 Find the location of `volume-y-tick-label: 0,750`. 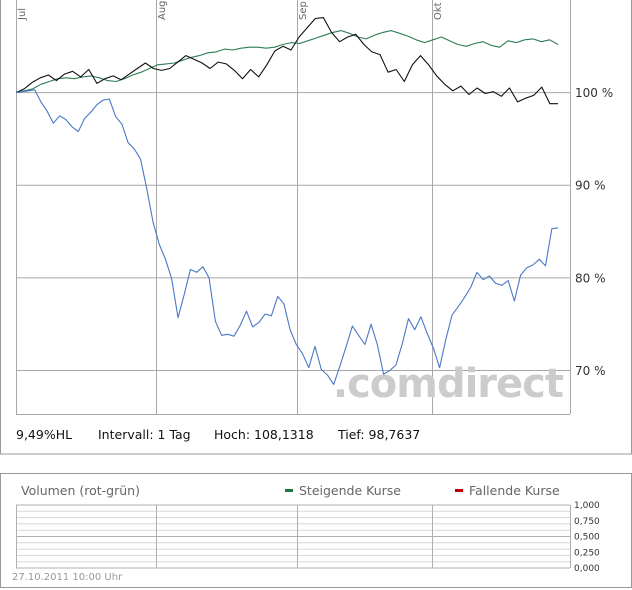

volume-y-tick-label: 0,750 is located at coordinates (587, 522).